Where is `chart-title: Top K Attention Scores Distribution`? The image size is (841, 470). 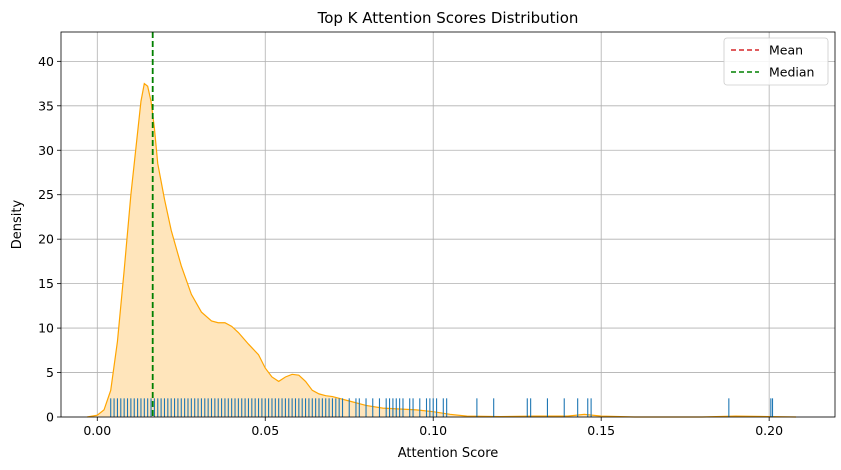
chart-title: Top K Attention Scores Distribution is located at coordinates (448, 18).